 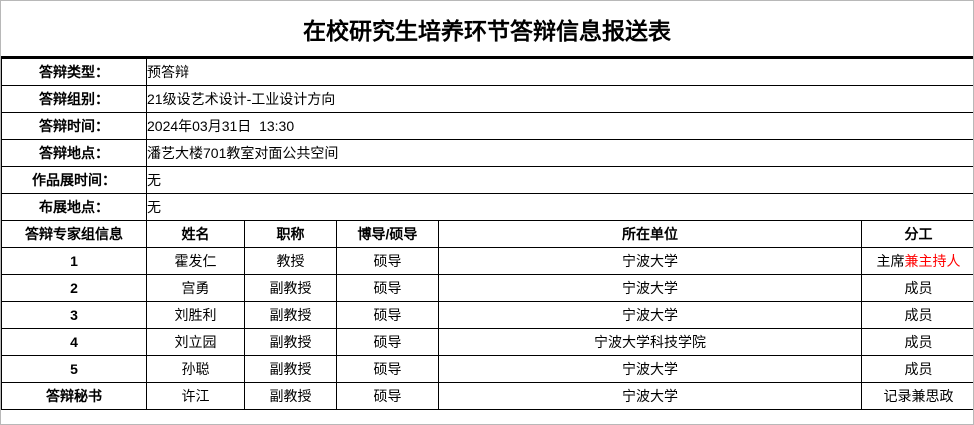 What do you see at coordinates (195, 234) in the screenshot?
I see `column-header-name: 姓名` at bounding box center [195, 234].